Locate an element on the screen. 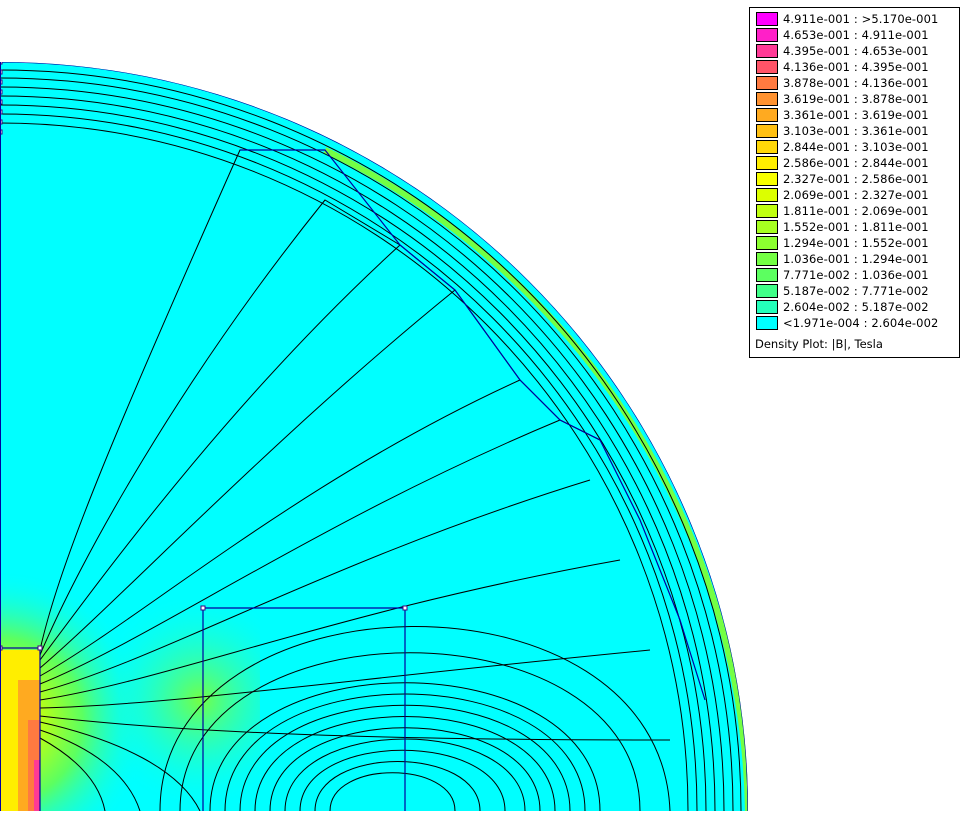 This screenshot has width=967, height=815. legend-entry: 2.327e-001 : 2.586e-001 is located at coordinates (842, 179).